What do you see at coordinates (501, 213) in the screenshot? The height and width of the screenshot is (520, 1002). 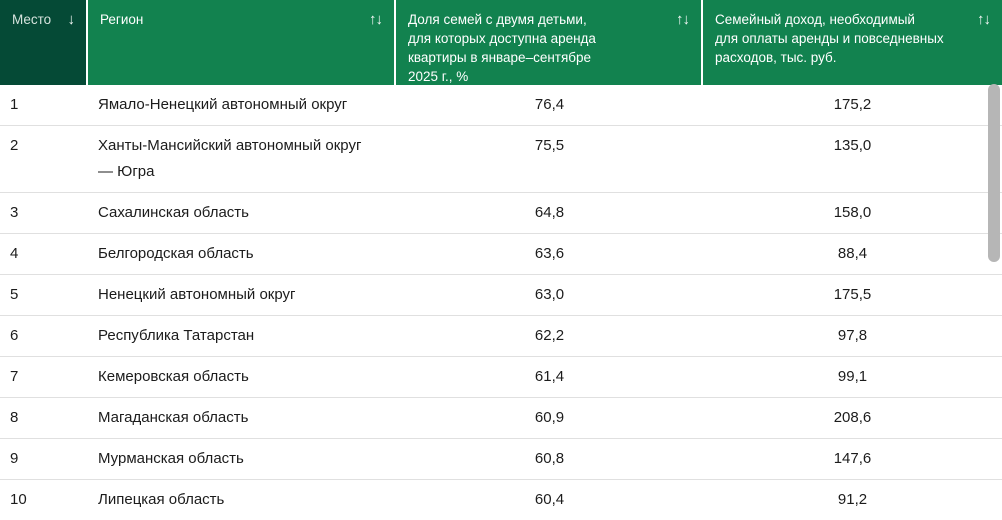 I see `table-row: 3 Сахалинская область 64,8 158,0` at bounding box center [501, 213].